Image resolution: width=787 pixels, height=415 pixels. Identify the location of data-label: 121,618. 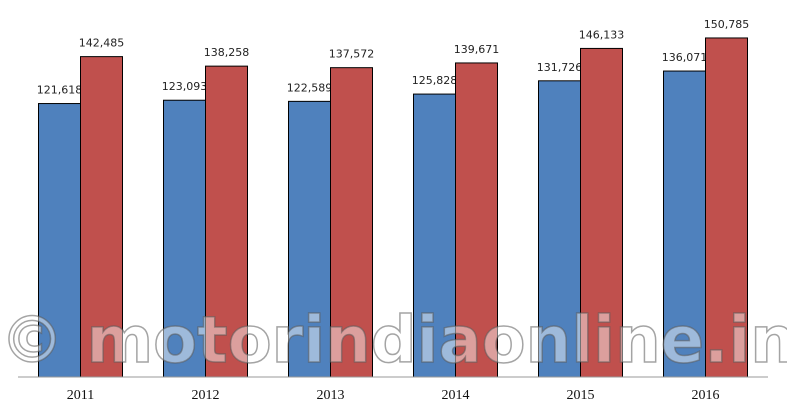
(60, 90).